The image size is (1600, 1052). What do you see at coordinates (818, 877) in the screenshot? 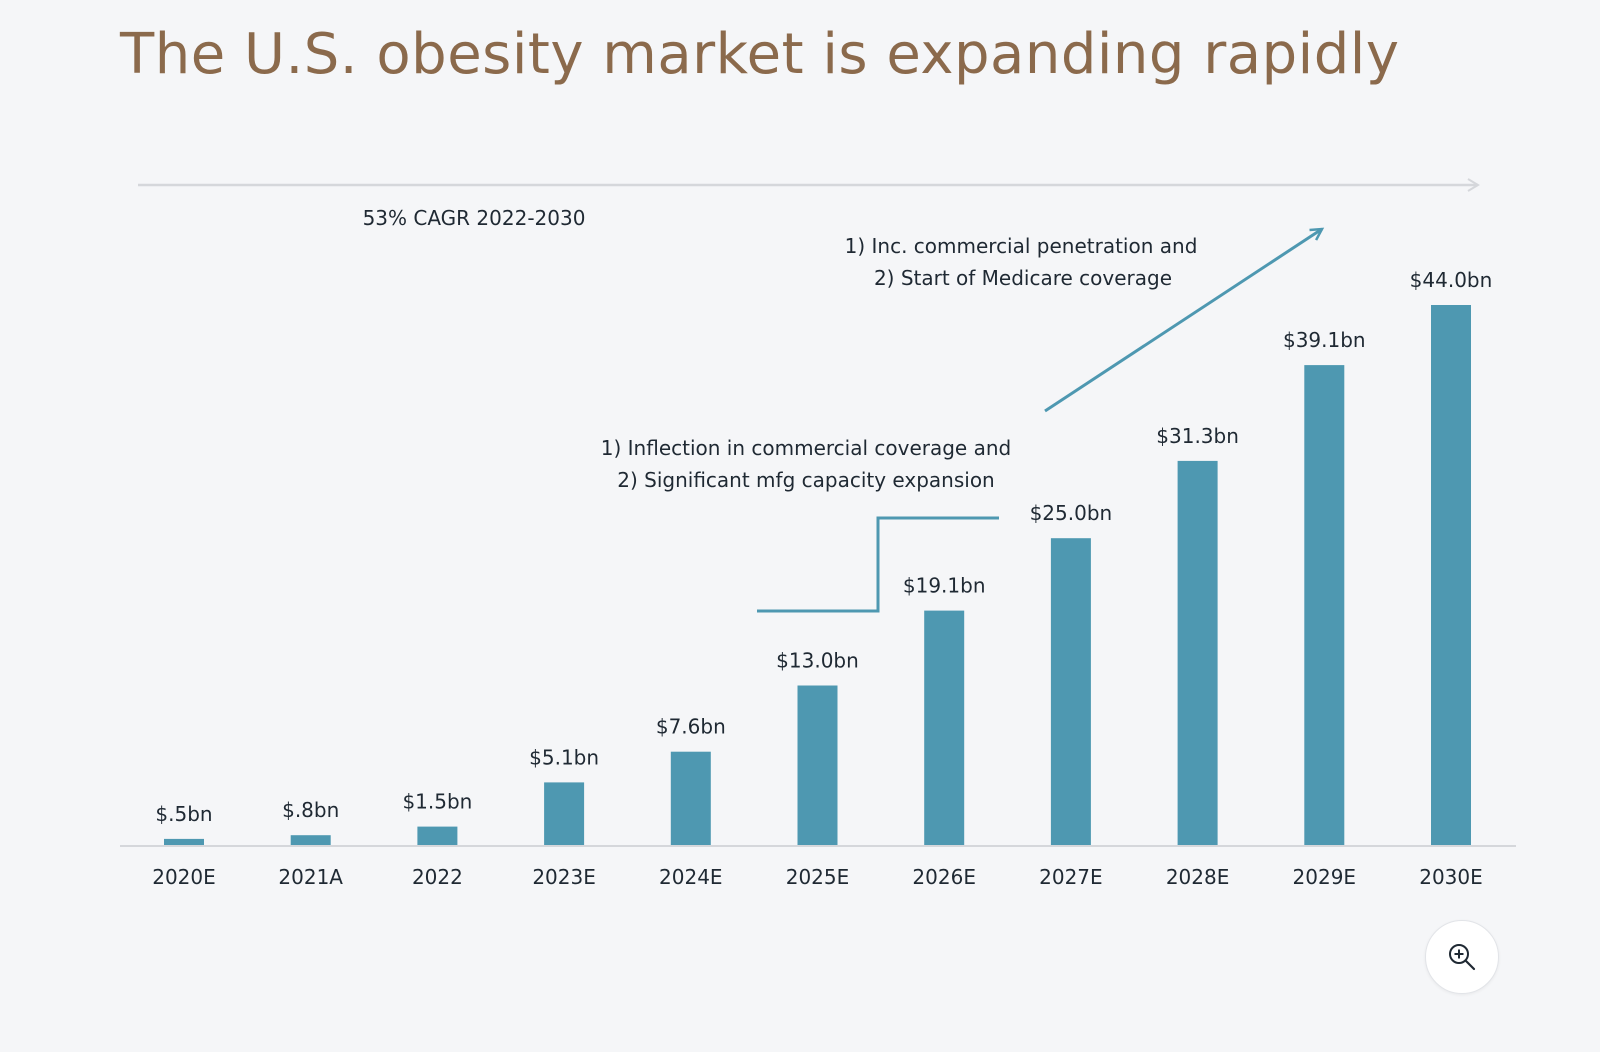
I see `tick-label-2025E: 2025E` at bounding box center [818, 877].